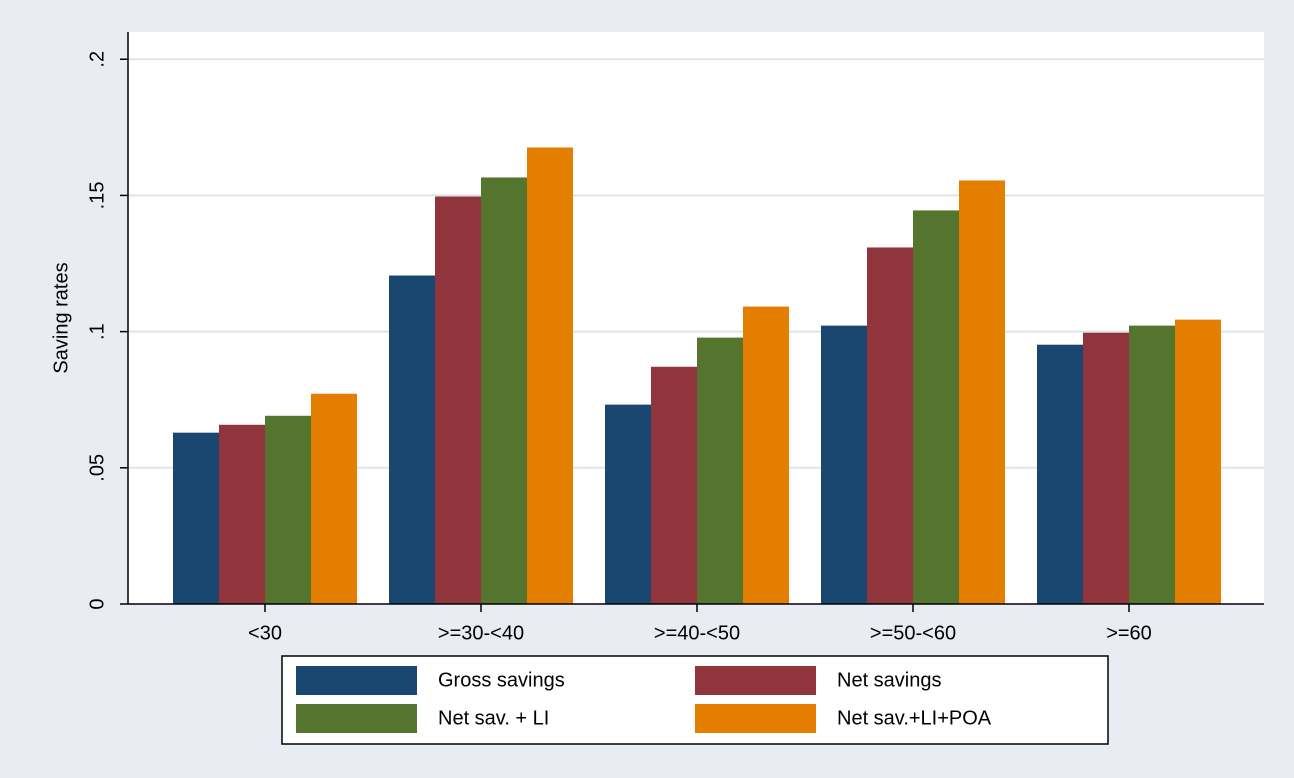  Describe the element at coordinates (97, 59) in the screenshot. I see `y-tick-label: .2` at that location.